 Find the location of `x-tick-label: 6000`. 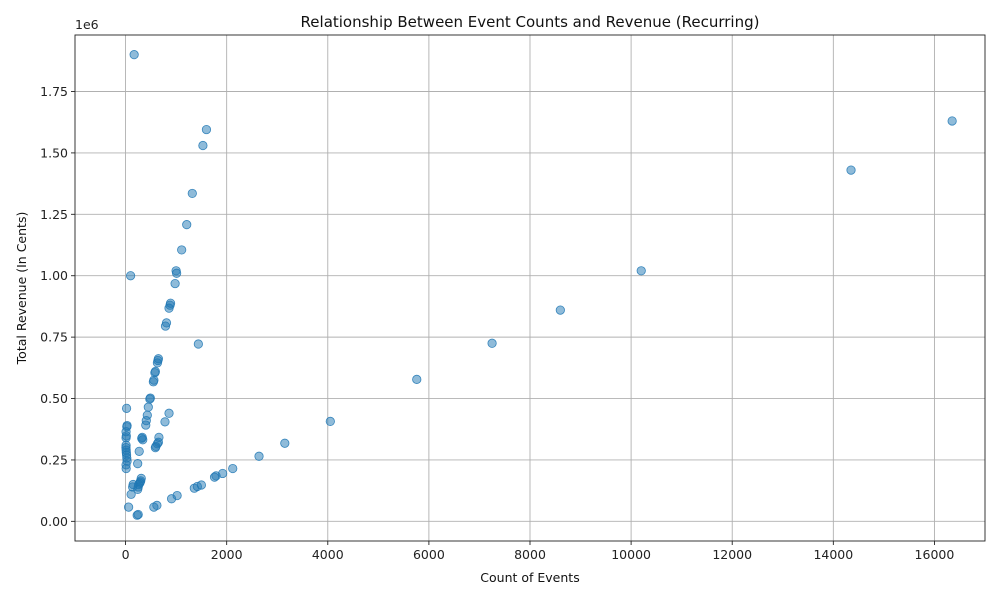

x-tick-label: 6000 is located at coordinates (429, 554).